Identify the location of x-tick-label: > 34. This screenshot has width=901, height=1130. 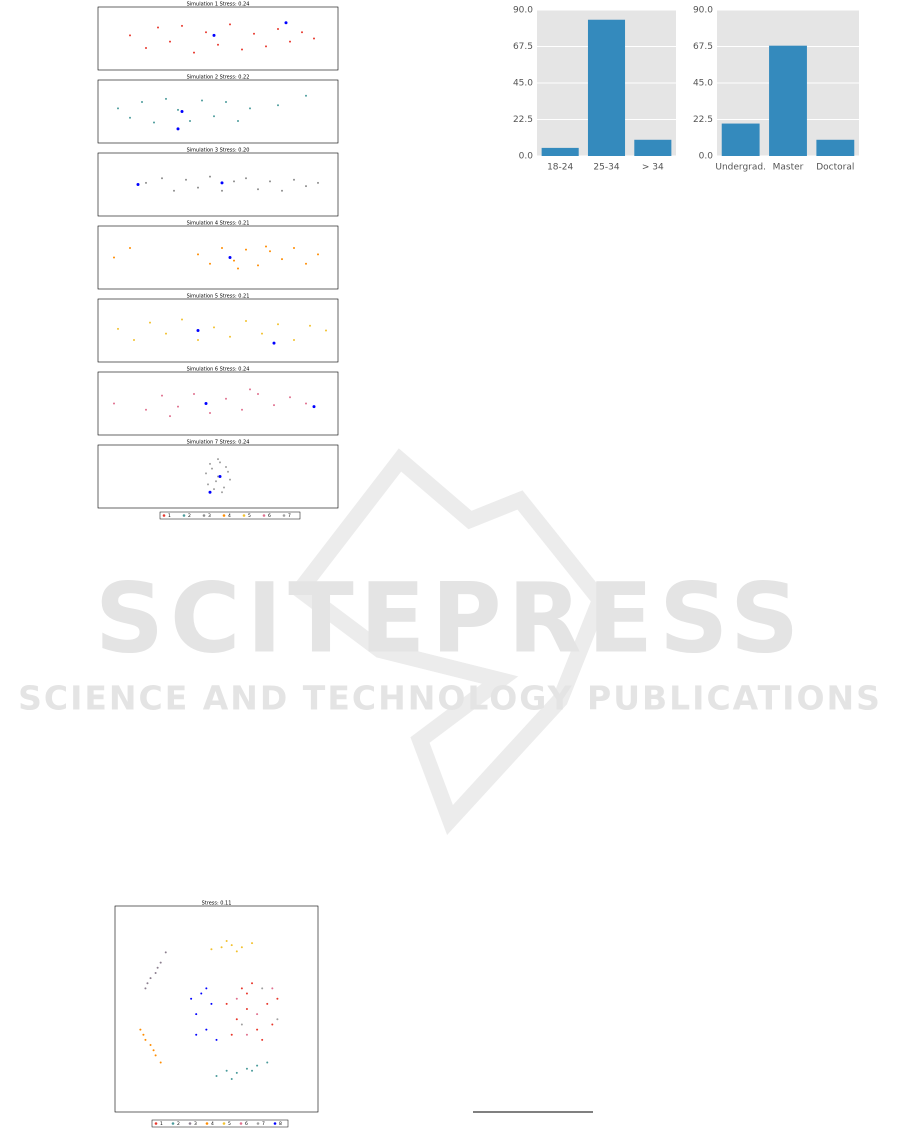
(653, 168).